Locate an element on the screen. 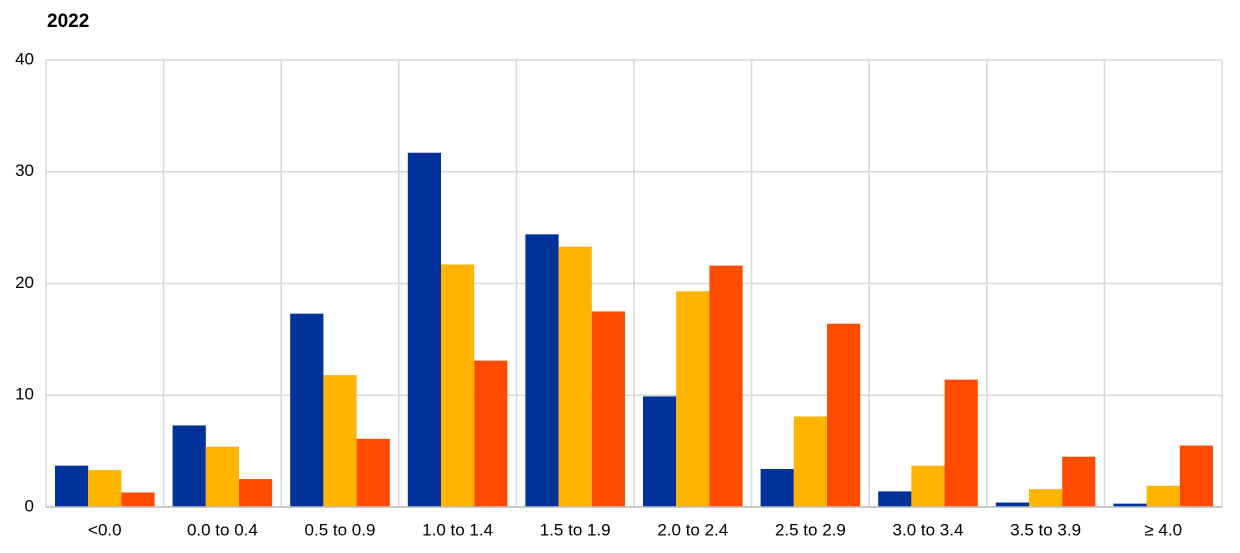 The height and width of the screenshot is (553, 1240). y-tick-label: 30 is located at coordinates (24, 170).